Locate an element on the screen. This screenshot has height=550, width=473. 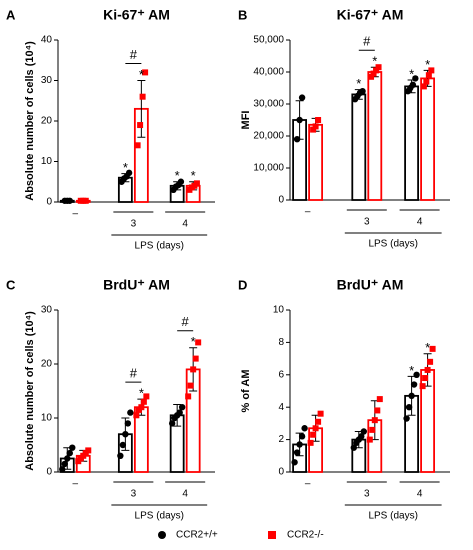
y-axis-label: MFI is located at coordinates (246, 120).